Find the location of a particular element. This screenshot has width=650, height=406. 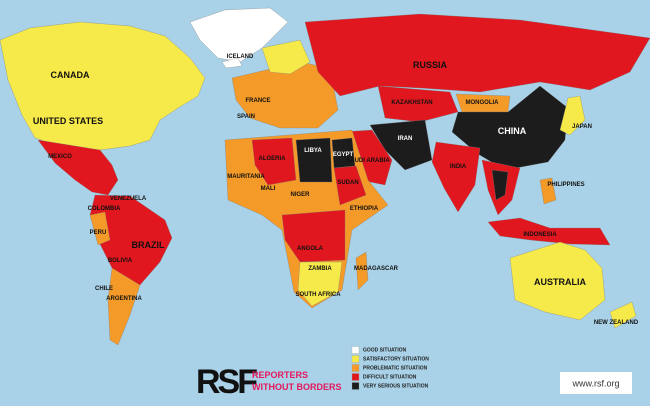

country-label: LIBYA is located at coordinates (313, 151).